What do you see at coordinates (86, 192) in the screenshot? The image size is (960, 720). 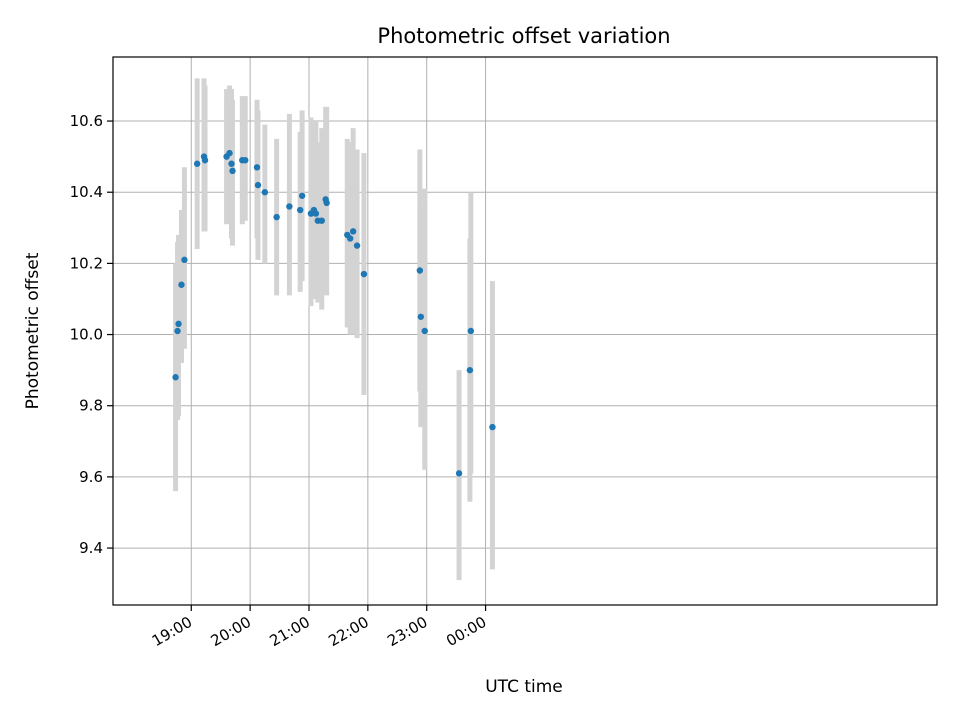 I see `y-tick-label: 10.4` at bounding box center [86, 192].